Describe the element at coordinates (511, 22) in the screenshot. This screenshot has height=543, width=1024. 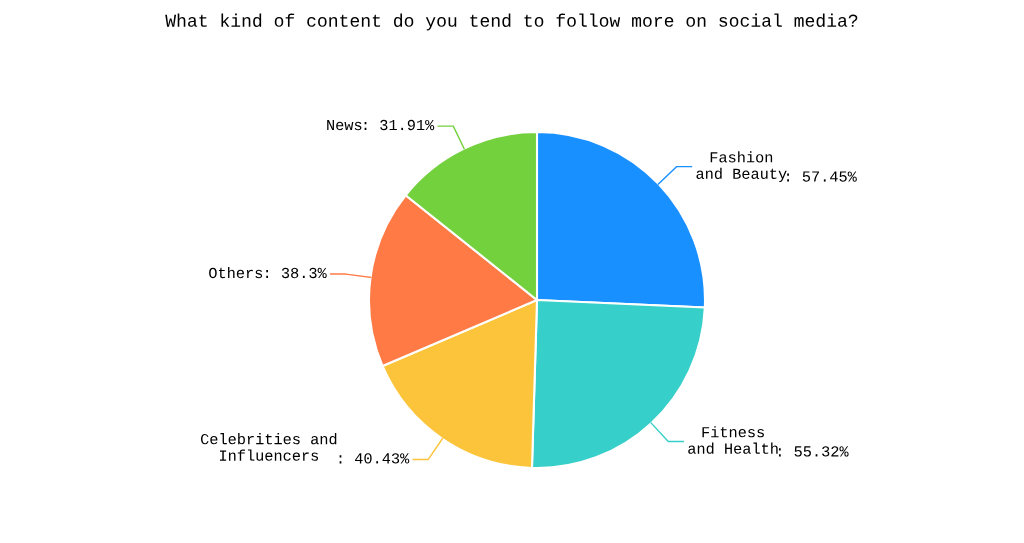
I see `chart-title: What kind of content do you tend to follow more on social media?` at that location.